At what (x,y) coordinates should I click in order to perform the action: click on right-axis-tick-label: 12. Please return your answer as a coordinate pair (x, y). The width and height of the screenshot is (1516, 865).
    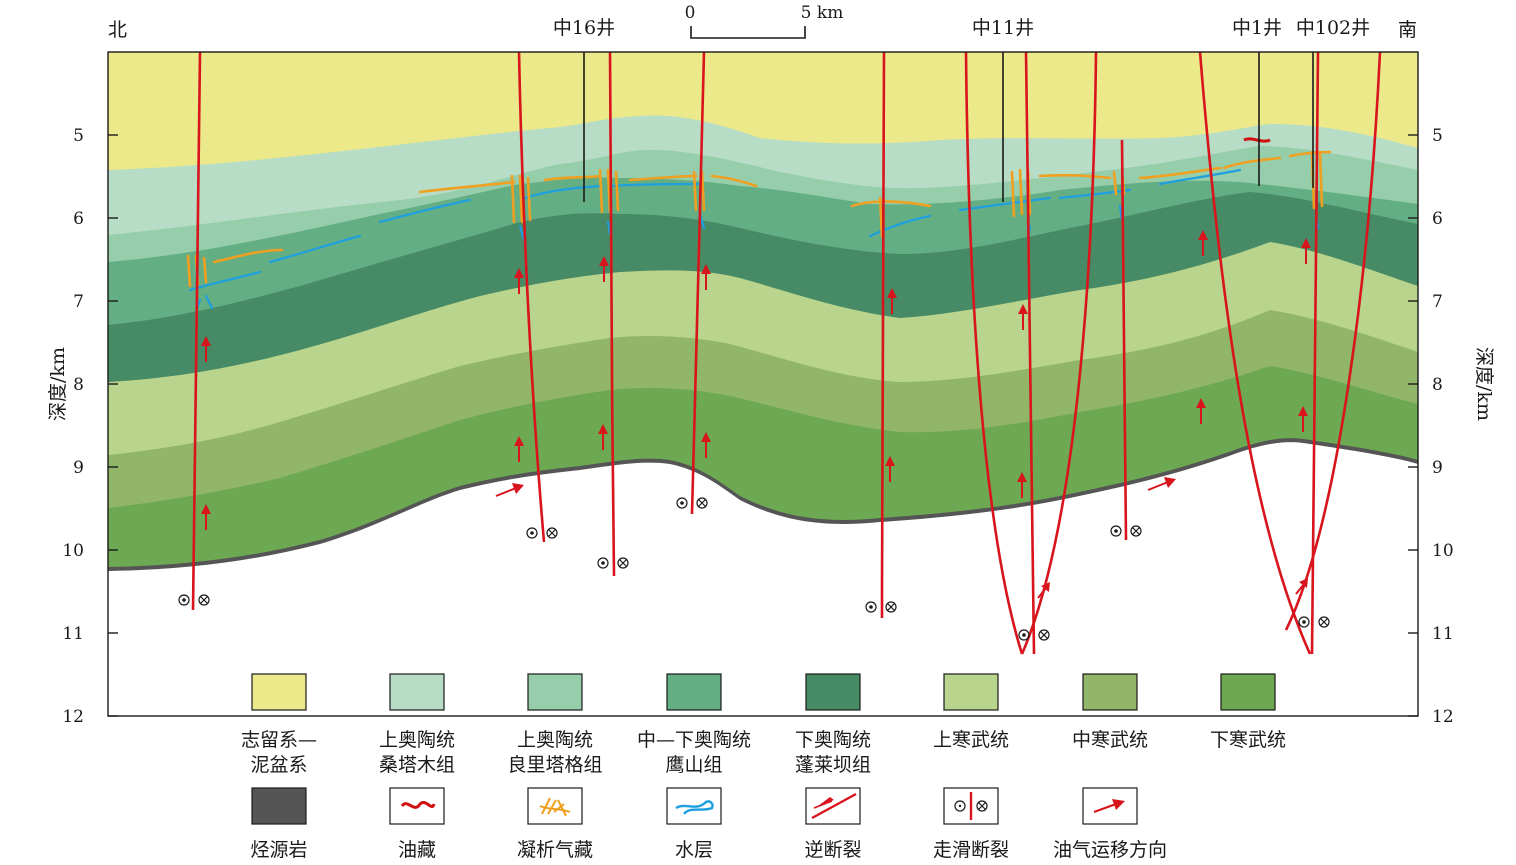
    Looking at the image, I should click on (1443, 717).